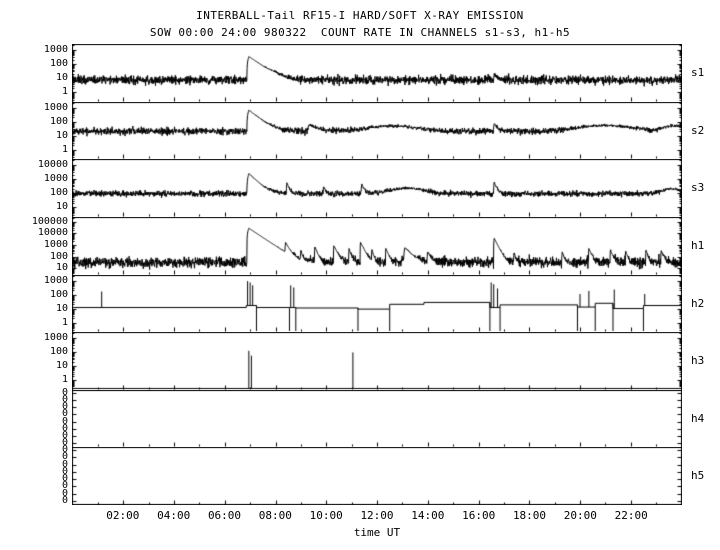 This screenshot has height=550, width=720. What do you see at coordinates (698, 475) in the screenshot?
I see `channel-label-h5: h5` at bounding box center [698, 475].